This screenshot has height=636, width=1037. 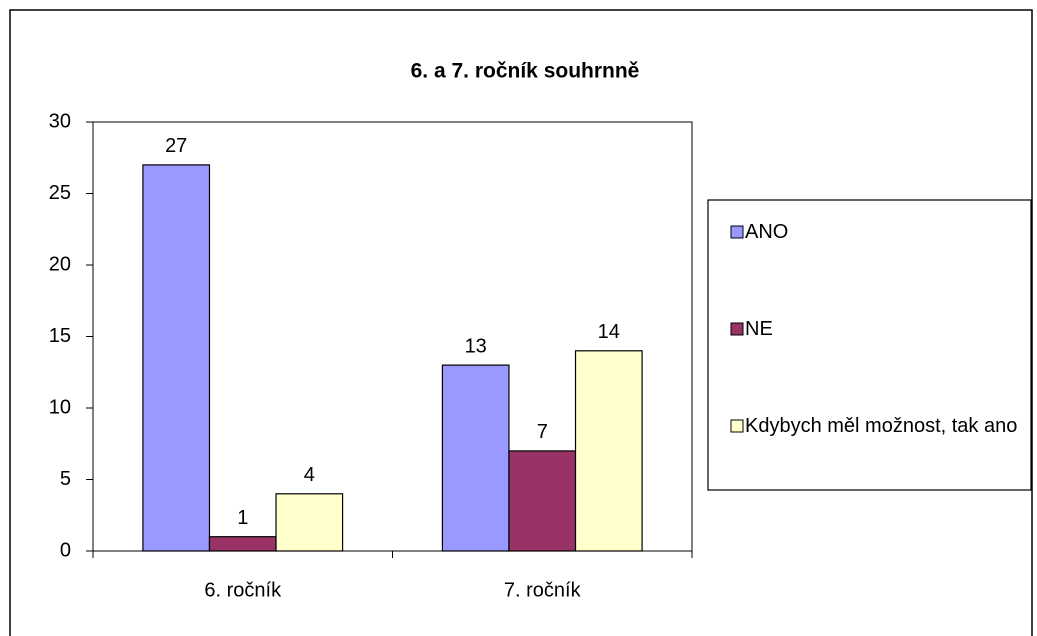 I want to click on y-tick-label: 15, so click(x=60, y=336).